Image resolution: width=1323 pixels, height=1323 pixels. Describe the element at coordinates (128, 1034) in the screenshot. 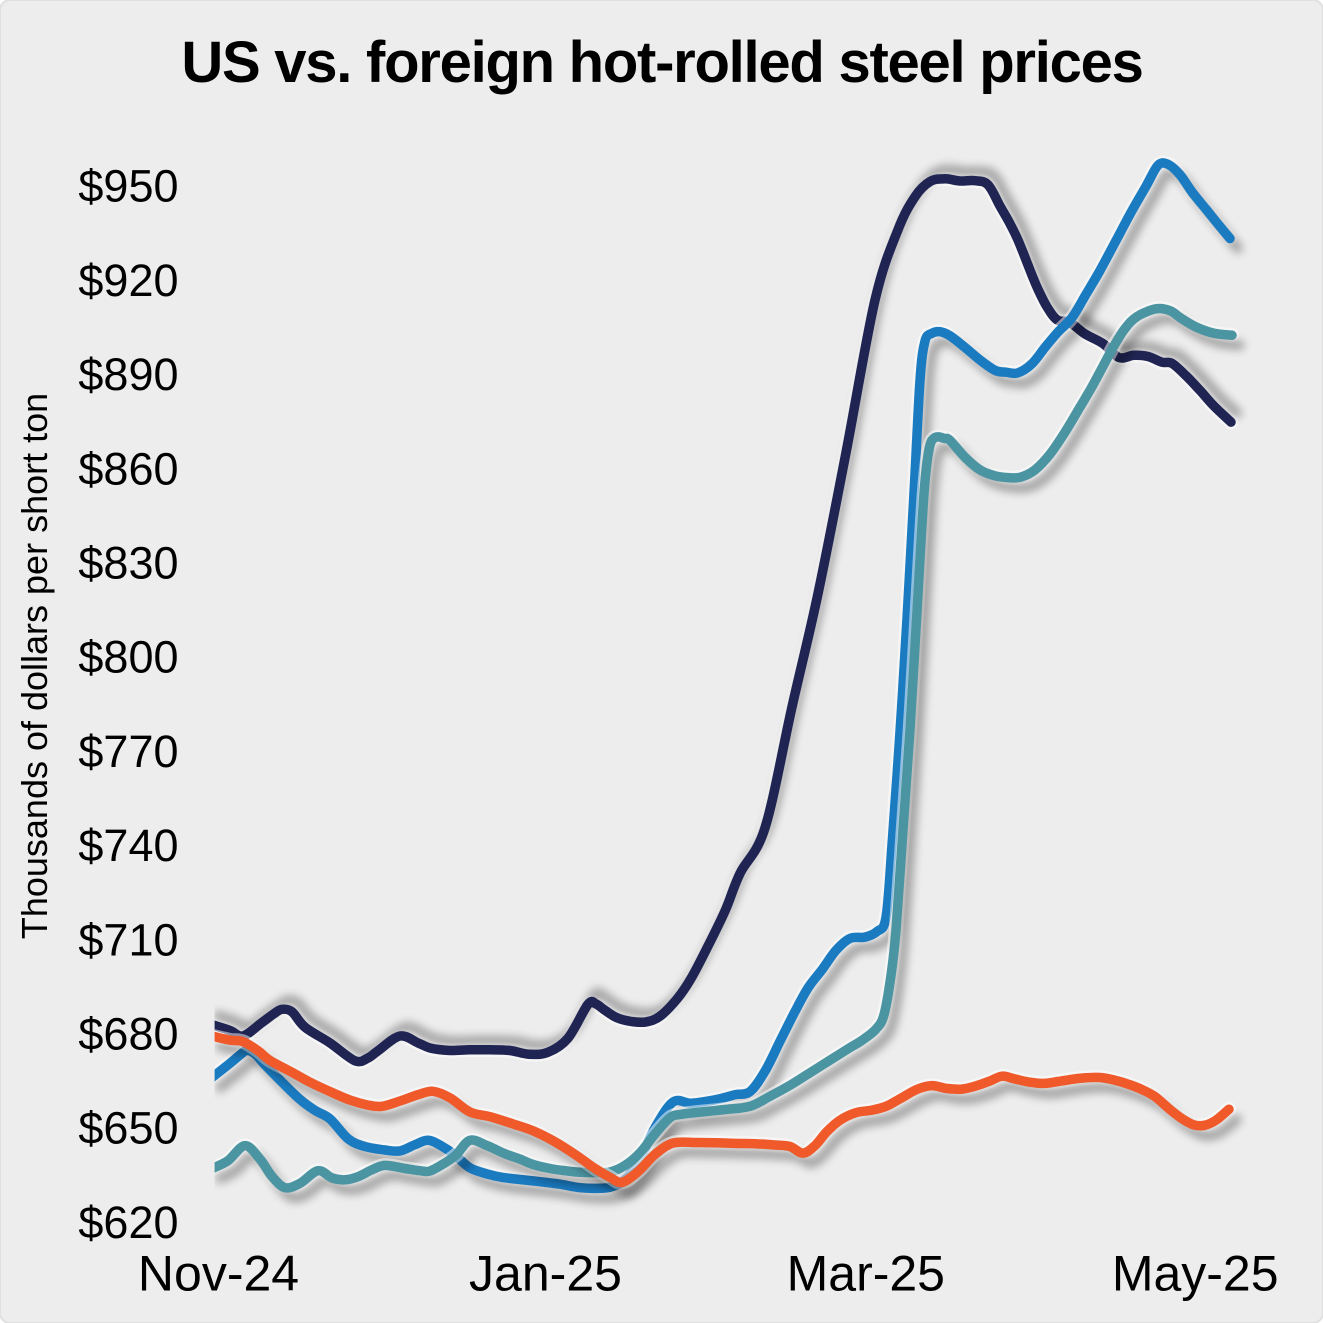

I see `svg-text: $680` at that location.